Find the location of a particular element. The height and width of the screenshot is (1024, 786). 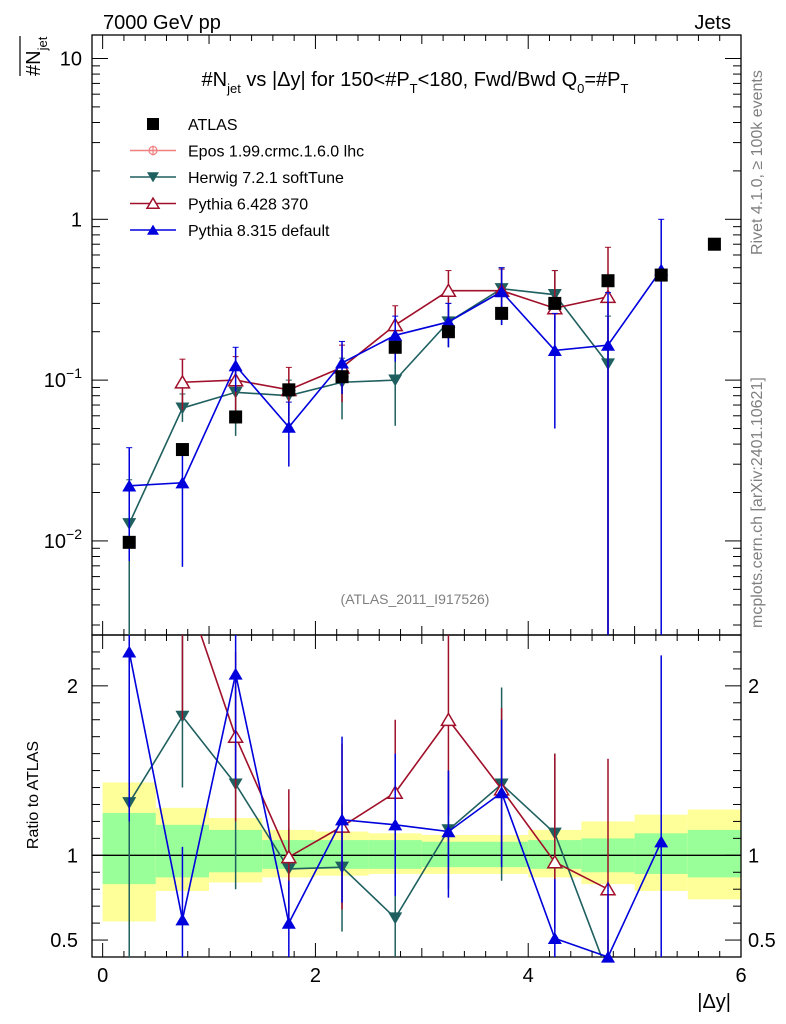

y-tick-label: 10 is located at coordinates (71, 59).